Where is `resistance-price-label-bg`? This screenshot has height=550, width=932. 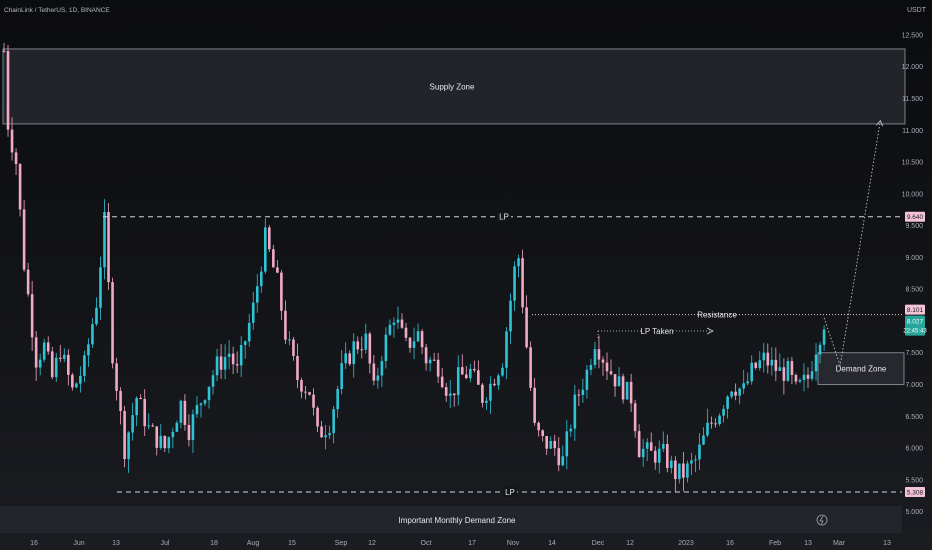
resistance-price-label-bg is located at coordinates (915, 309).